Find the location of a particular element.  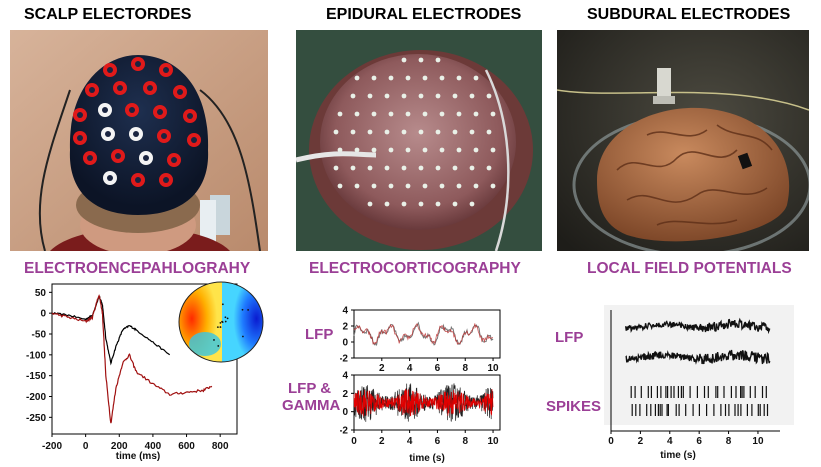

ecog-bottom-x-tick-label: 10 is located at coordinates (493, 441).